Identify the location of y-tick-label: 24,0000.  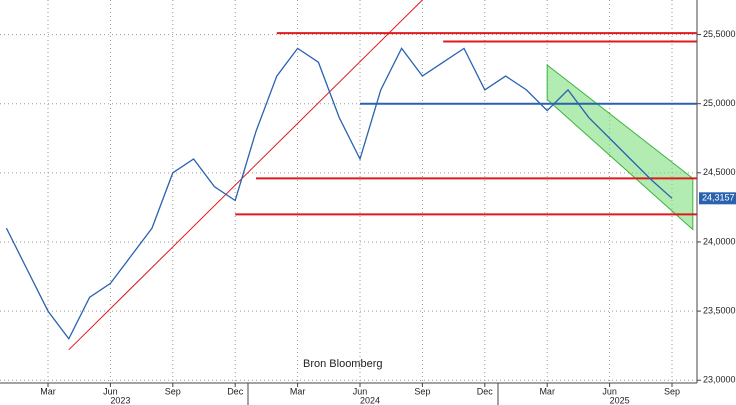
(719, 241).